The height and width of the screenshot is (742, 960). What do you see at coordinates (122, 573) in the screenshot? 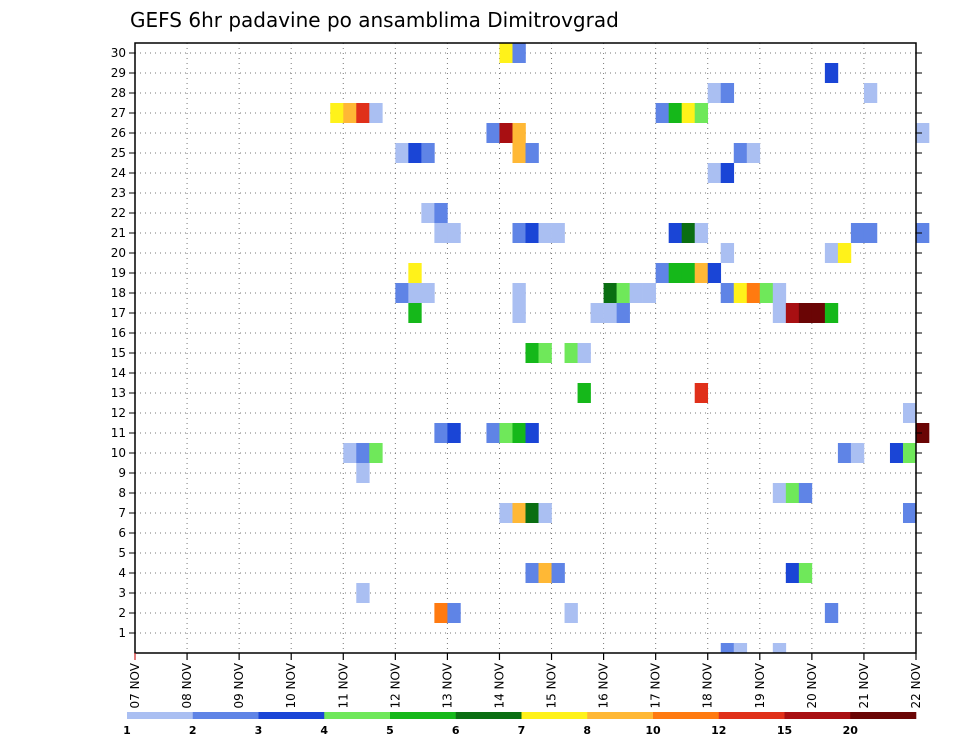
I see `y-tick-label: 4` at bounding box center [122, 573].